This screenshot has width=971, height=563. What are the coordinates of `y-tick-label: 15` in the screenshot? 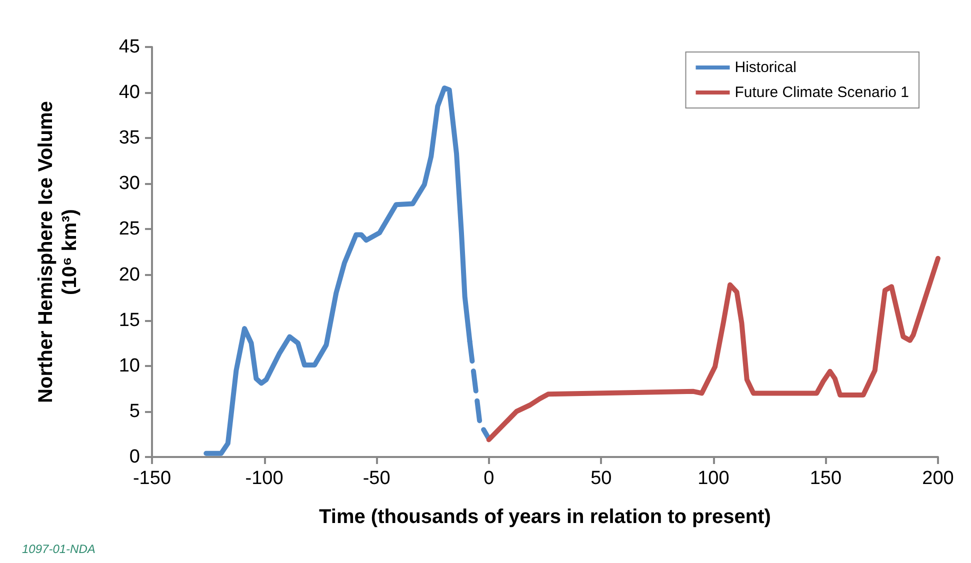 It's located at (129, 320).